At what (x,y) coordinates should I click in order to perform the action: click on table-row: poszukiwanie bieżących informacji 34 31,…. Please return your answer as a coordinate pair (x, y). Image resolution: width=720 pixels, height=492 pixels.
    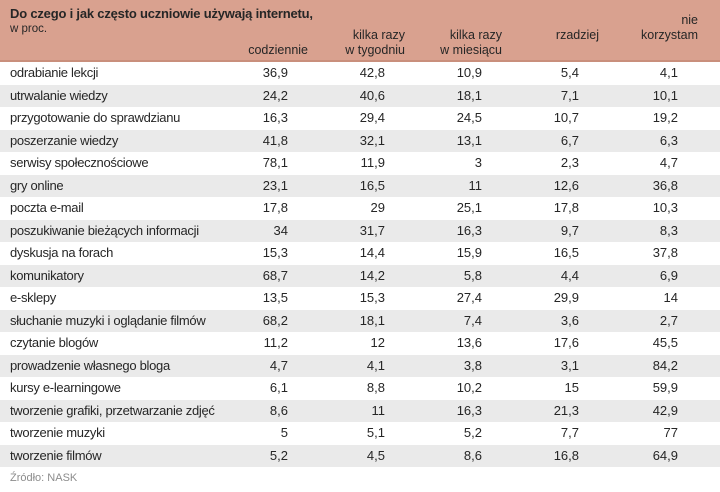
    Looking at the image, I should click on (360, 230).